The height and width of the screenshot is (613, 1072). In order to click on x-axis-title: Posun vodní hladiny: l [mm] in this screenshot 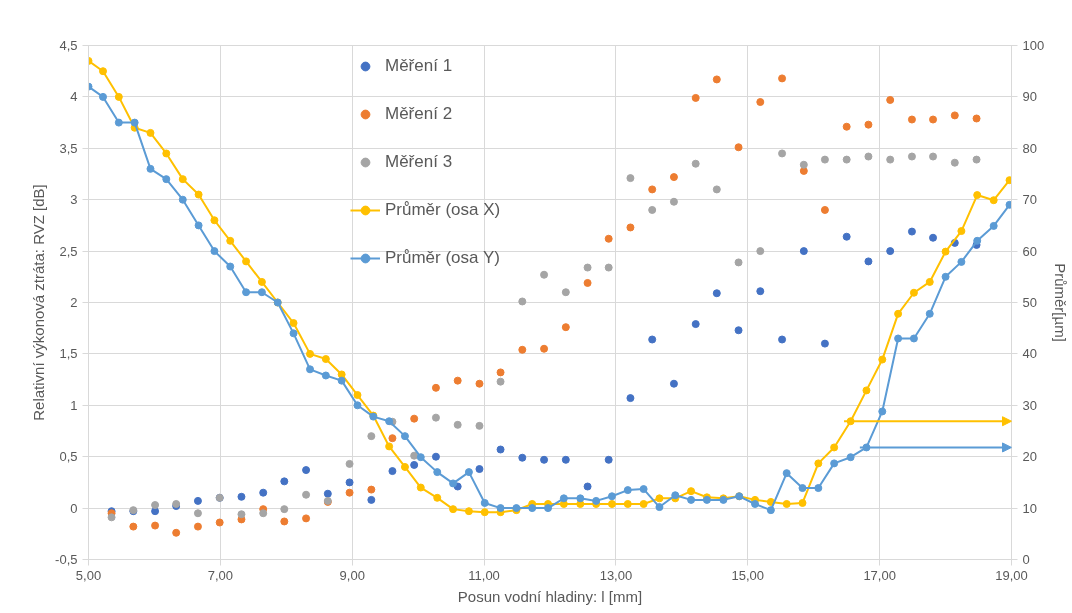, I will do `click(550, 596)`.